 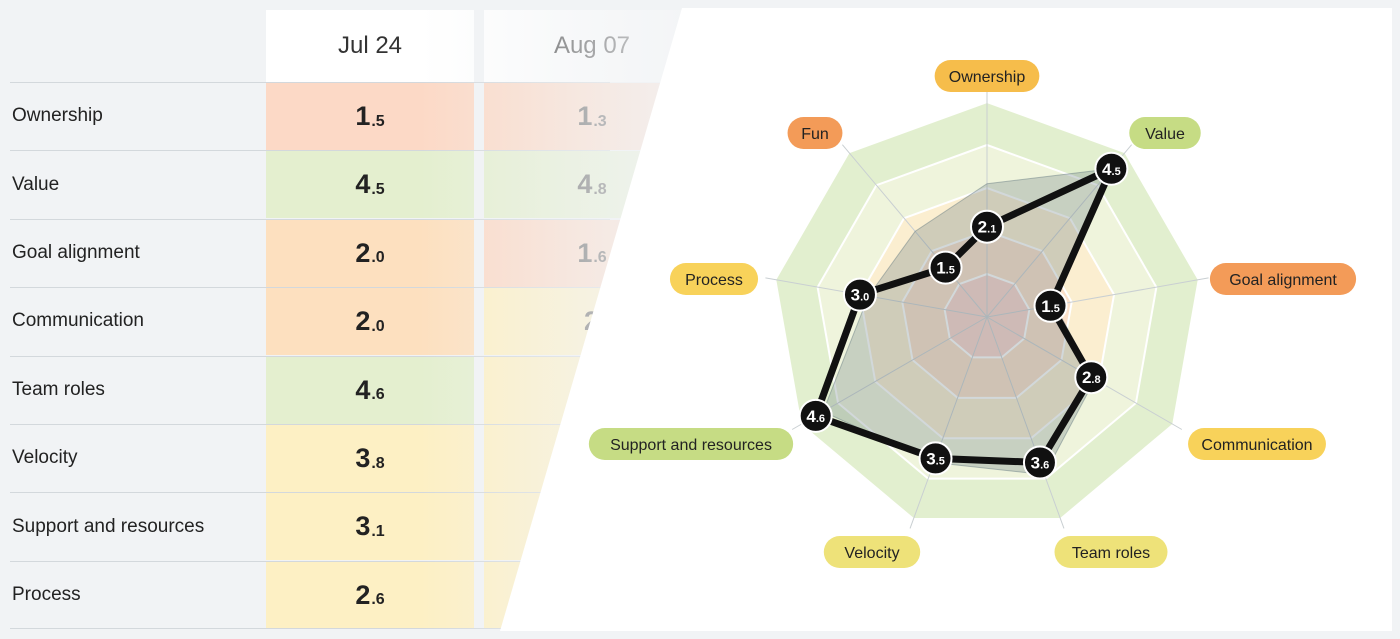 I want to click on data-label: 4.5, so click(x=1111, y=169).